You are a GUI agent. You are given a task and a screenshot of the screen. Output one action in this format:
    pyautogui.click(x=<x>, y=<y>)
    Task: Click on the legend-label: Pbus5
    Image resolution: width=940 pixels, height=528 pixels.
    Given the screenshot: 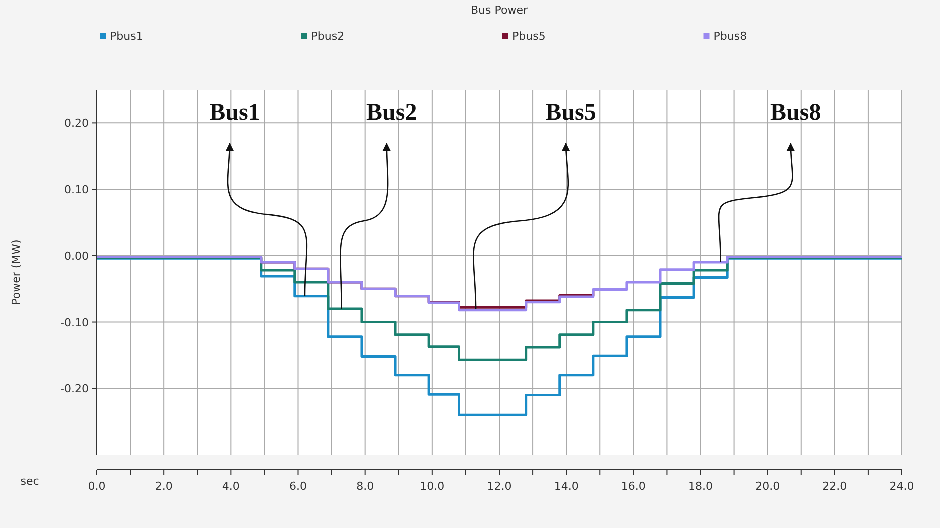 What is the action you would take?
    pyautogui.click(x=529, y=36)
    